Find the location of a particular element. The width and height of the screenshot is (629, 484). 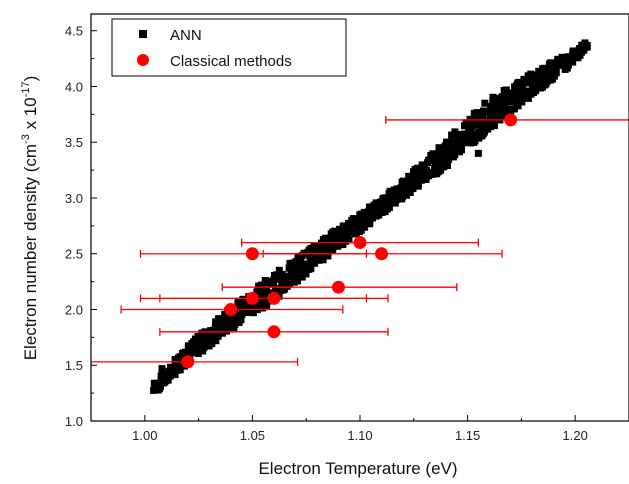

y-tick-label: 4.0 is located at coordinates (74, 86).